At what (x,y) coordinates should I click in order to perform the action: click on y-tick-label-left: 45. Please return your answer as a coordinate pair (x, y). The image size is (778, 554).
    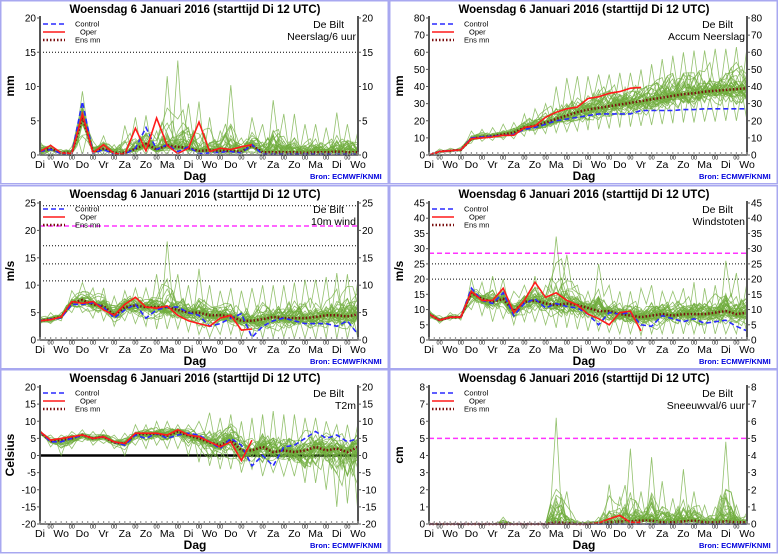
    Looking at the image, I should click on (420, 203).